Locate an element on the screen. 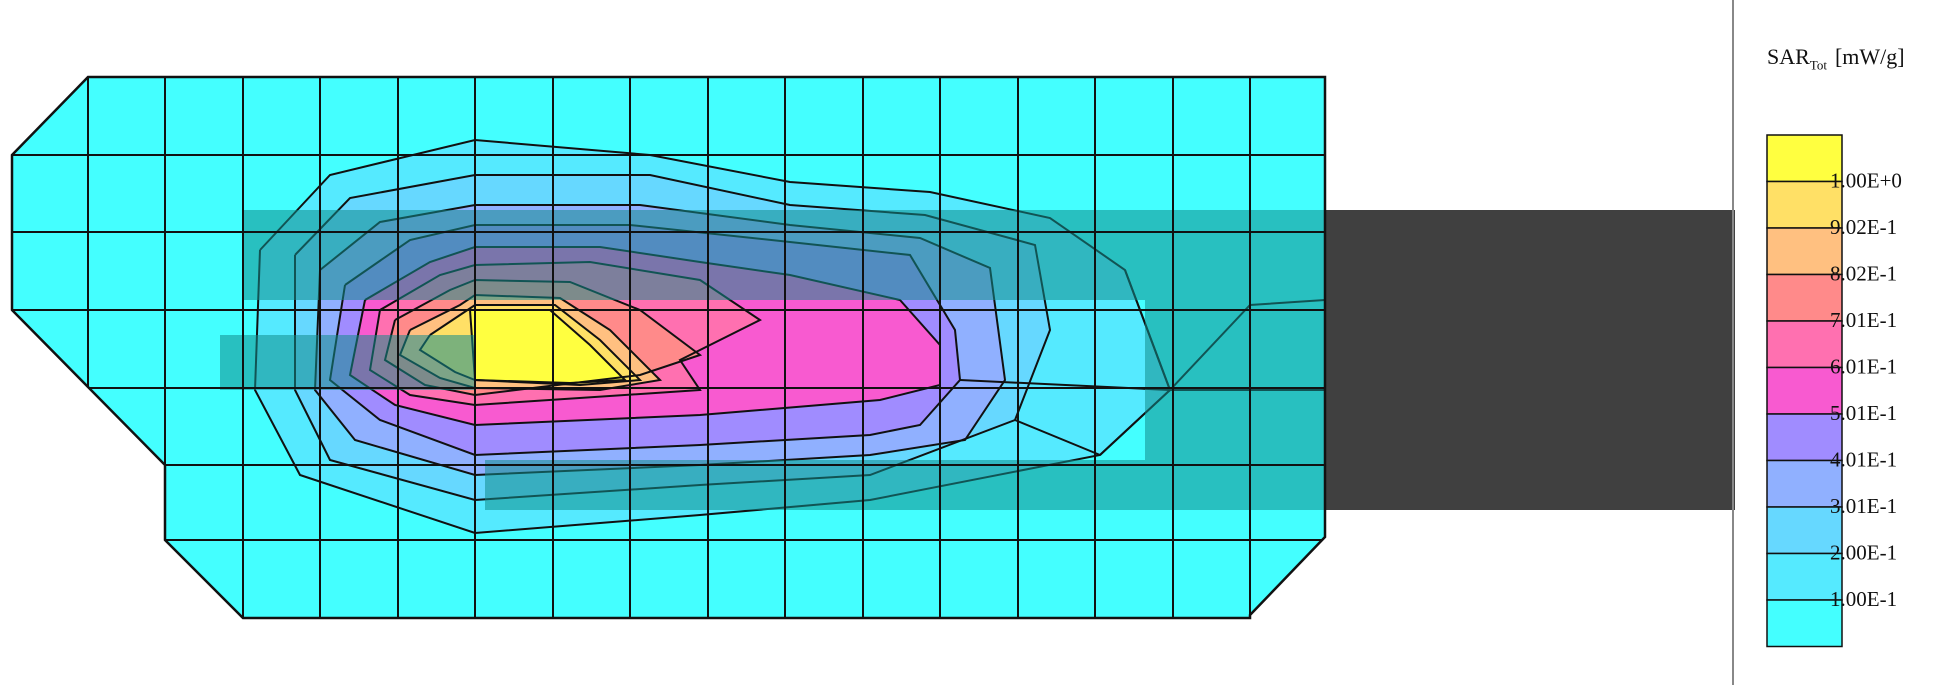 This screenshot has height=685, width=1959. legend-tick-label: 2.00E-1 is located at coordinates (1863, 553).